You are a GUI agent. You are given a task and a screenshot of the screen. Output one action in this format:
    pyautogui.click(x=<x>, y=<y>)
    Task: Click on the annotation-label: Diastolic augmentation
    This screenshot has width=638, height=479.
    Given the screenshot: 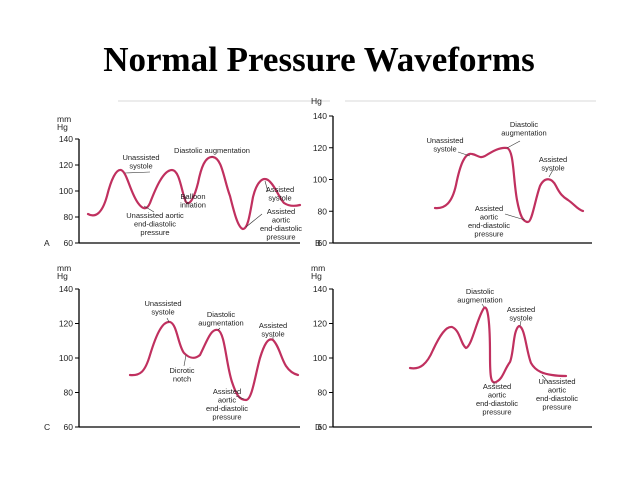 What is the action you would take?
    pyautogui.click(x=212, y=150)
    